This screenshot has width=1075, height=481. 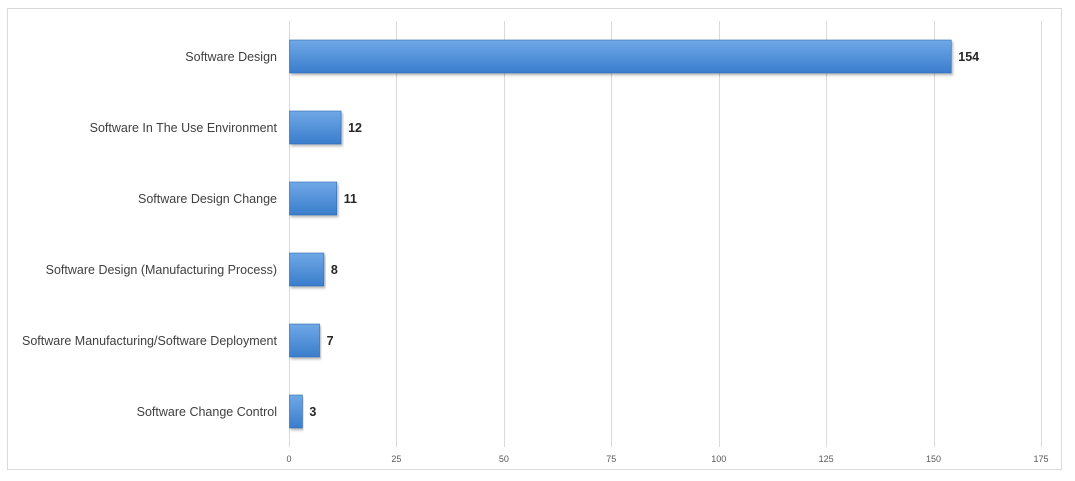 I want to click on category-label: Software Design, so click(x=231, y=57).